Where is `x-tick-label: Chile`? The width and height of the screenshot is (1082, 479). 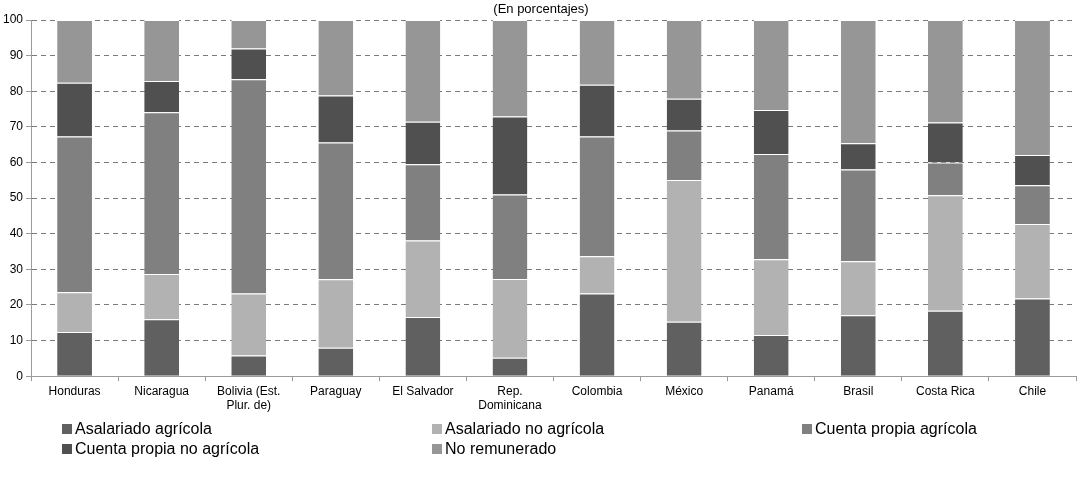
x-tick-label: Chile is located at coordinates (1032, 390).